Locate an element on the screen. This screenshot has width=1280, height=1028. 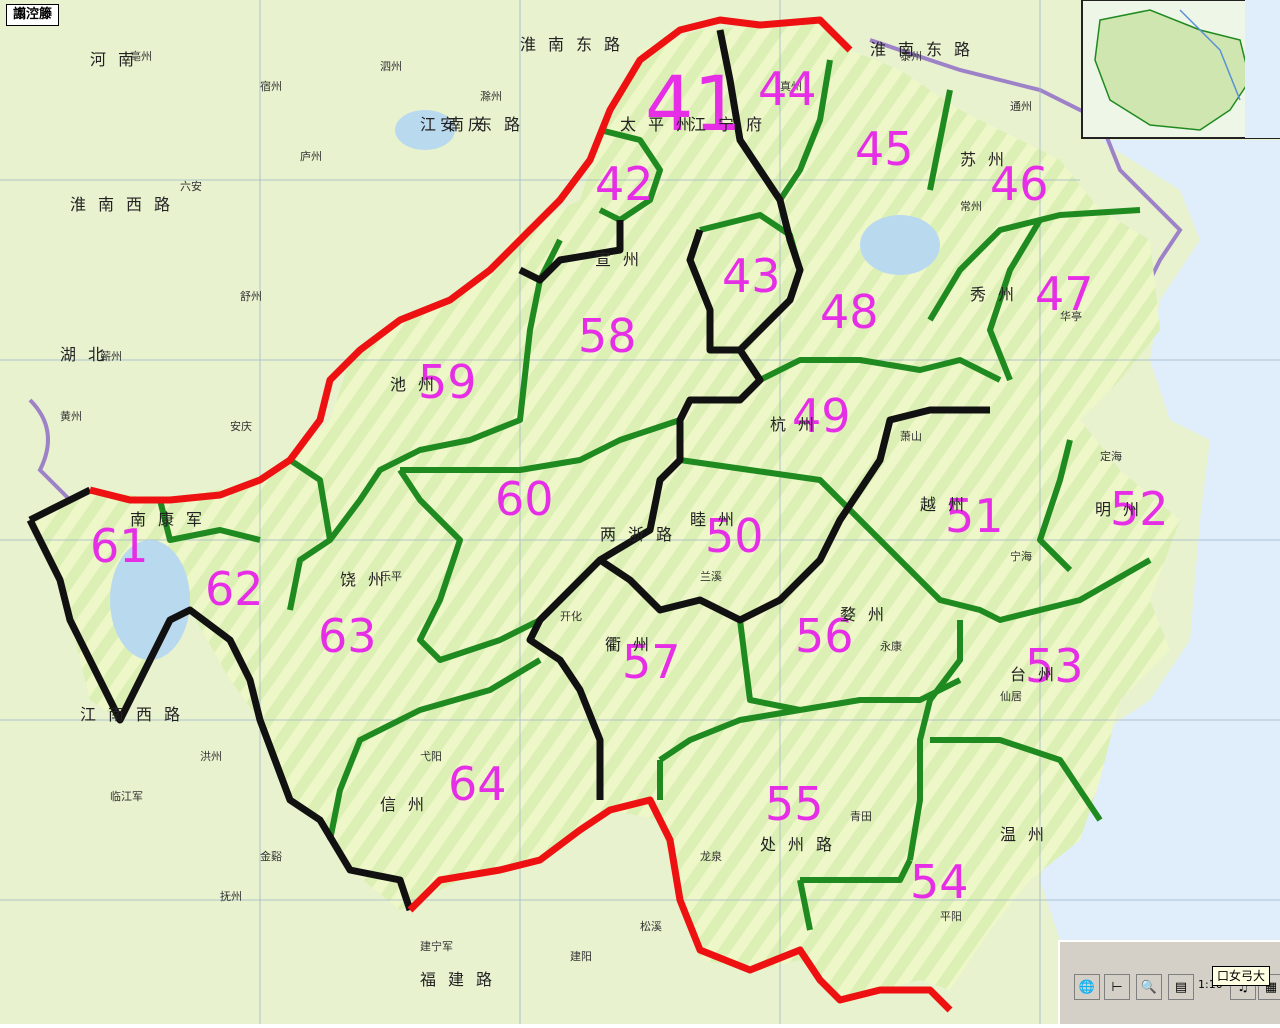
route-label: 秀州 is located at coordinates (998, 294).